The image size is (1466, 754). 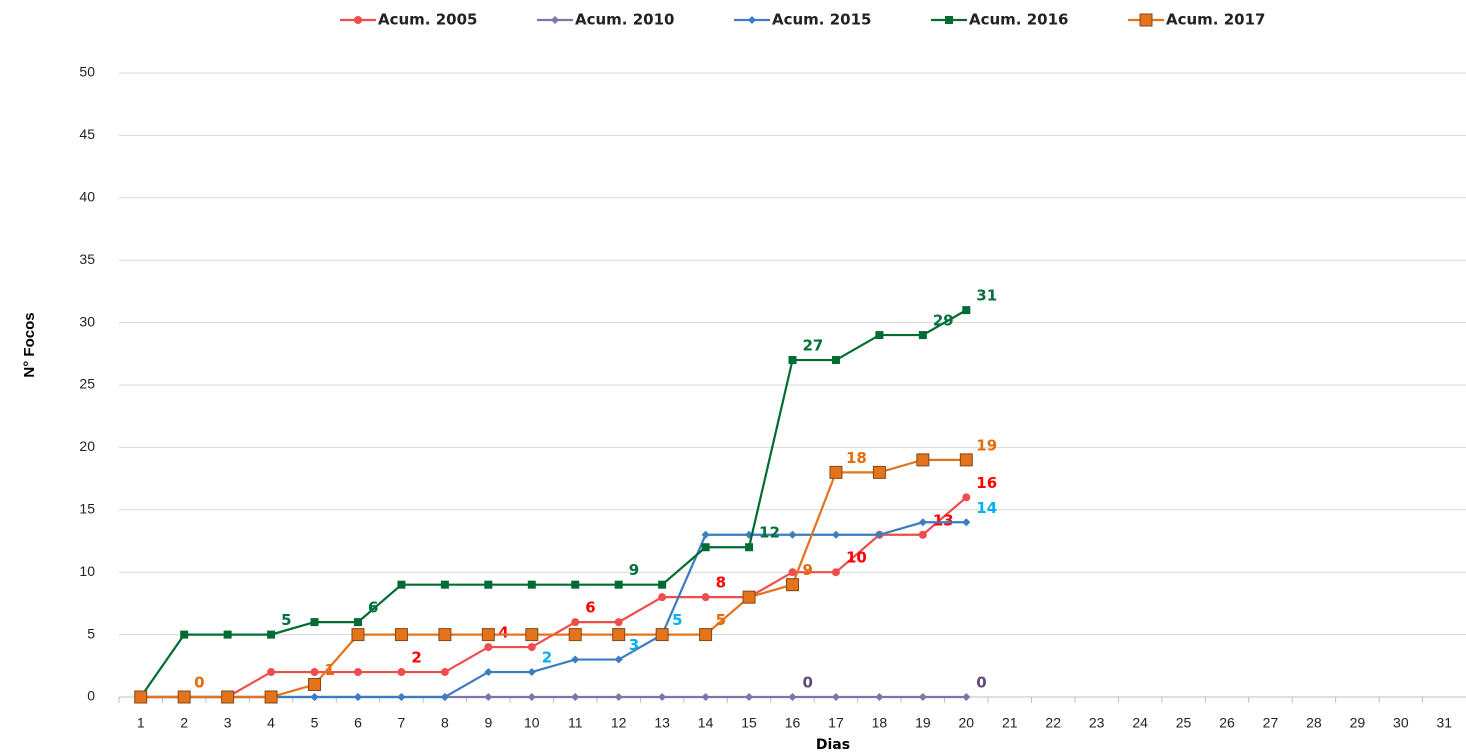 I want to click on x-tick-label: 9, so click(x=488, y=723).